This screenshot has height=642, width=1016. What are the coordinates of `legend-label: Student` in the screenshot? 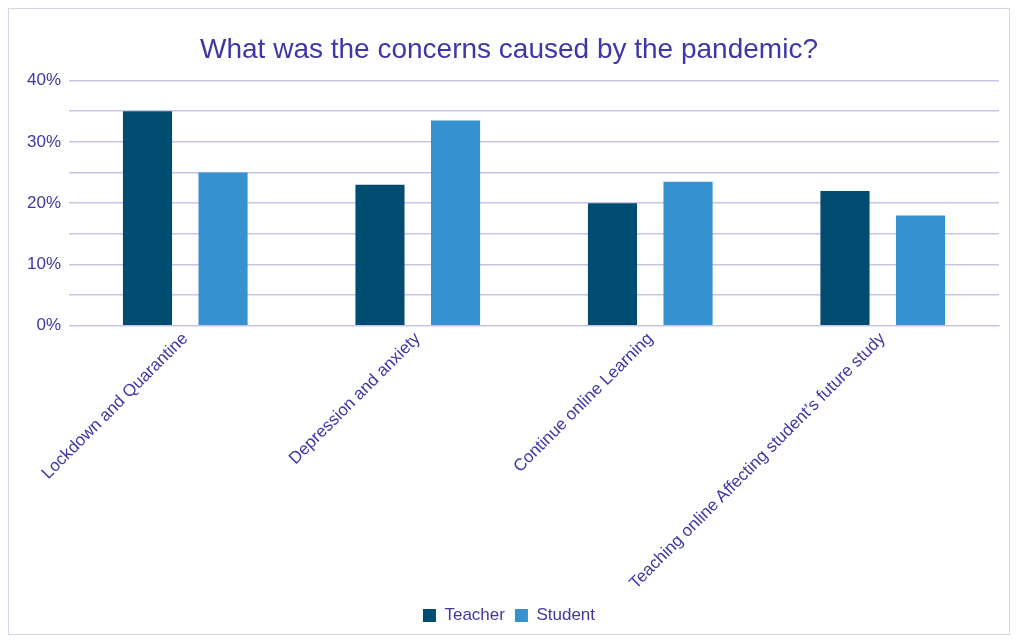 It's located at (566, 615).